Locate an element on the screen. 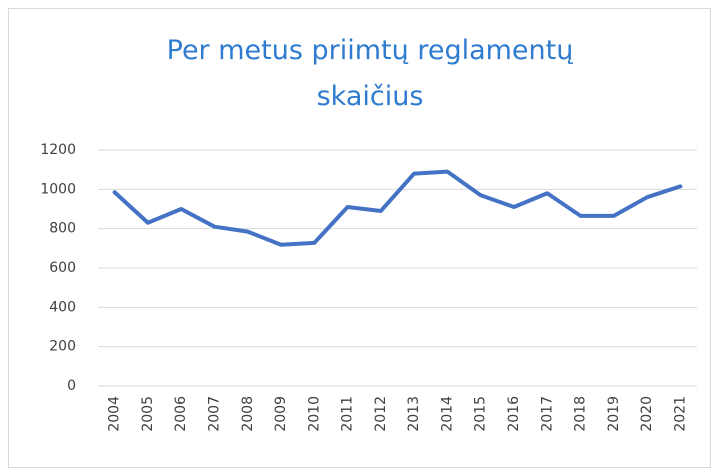  x-tick-label: 2004 is located at coordinates (115, 414).